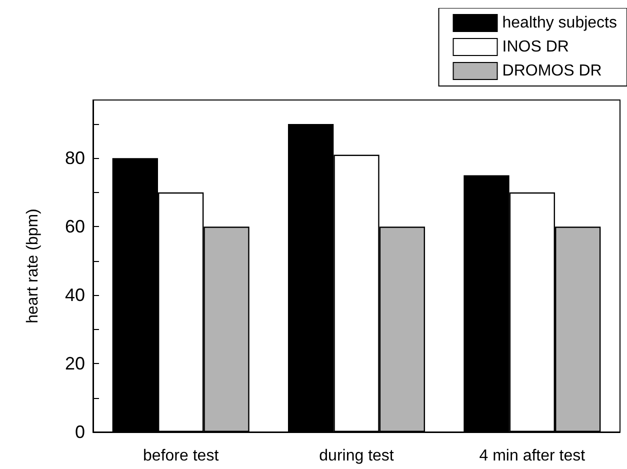  Describe the element at coordinates (552, 71) in the screenshot. I see `legend-label: DROMOS DR` at that location.